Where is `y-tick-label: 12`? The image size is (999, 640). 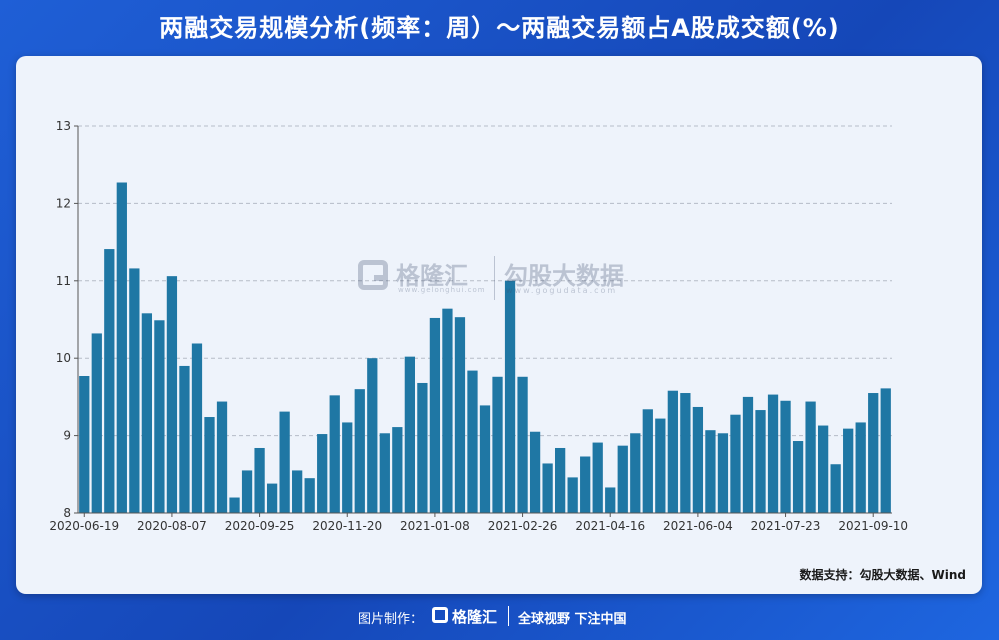
y-tick-label: 12 is located at coordinates (63, 203).